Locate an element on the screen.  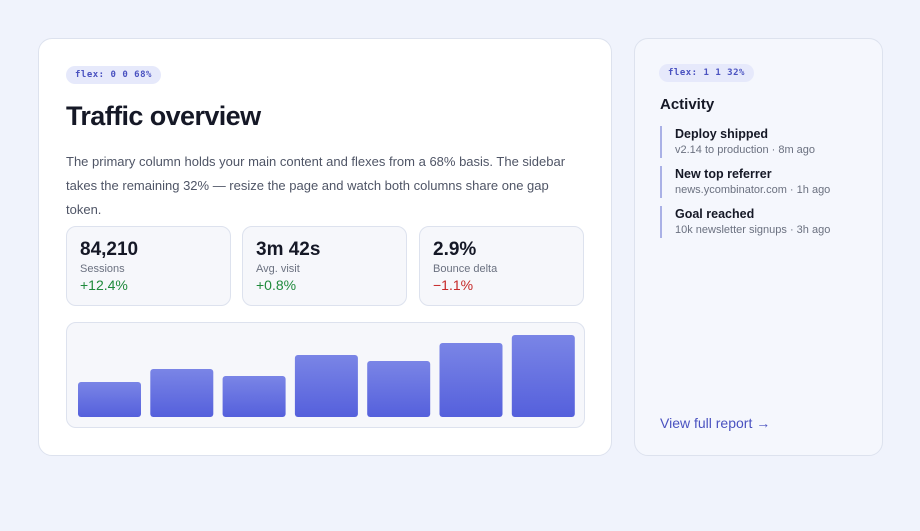
activity-meta: news.ycombinator.com · 1h ago is located at coordinates (753, 190).